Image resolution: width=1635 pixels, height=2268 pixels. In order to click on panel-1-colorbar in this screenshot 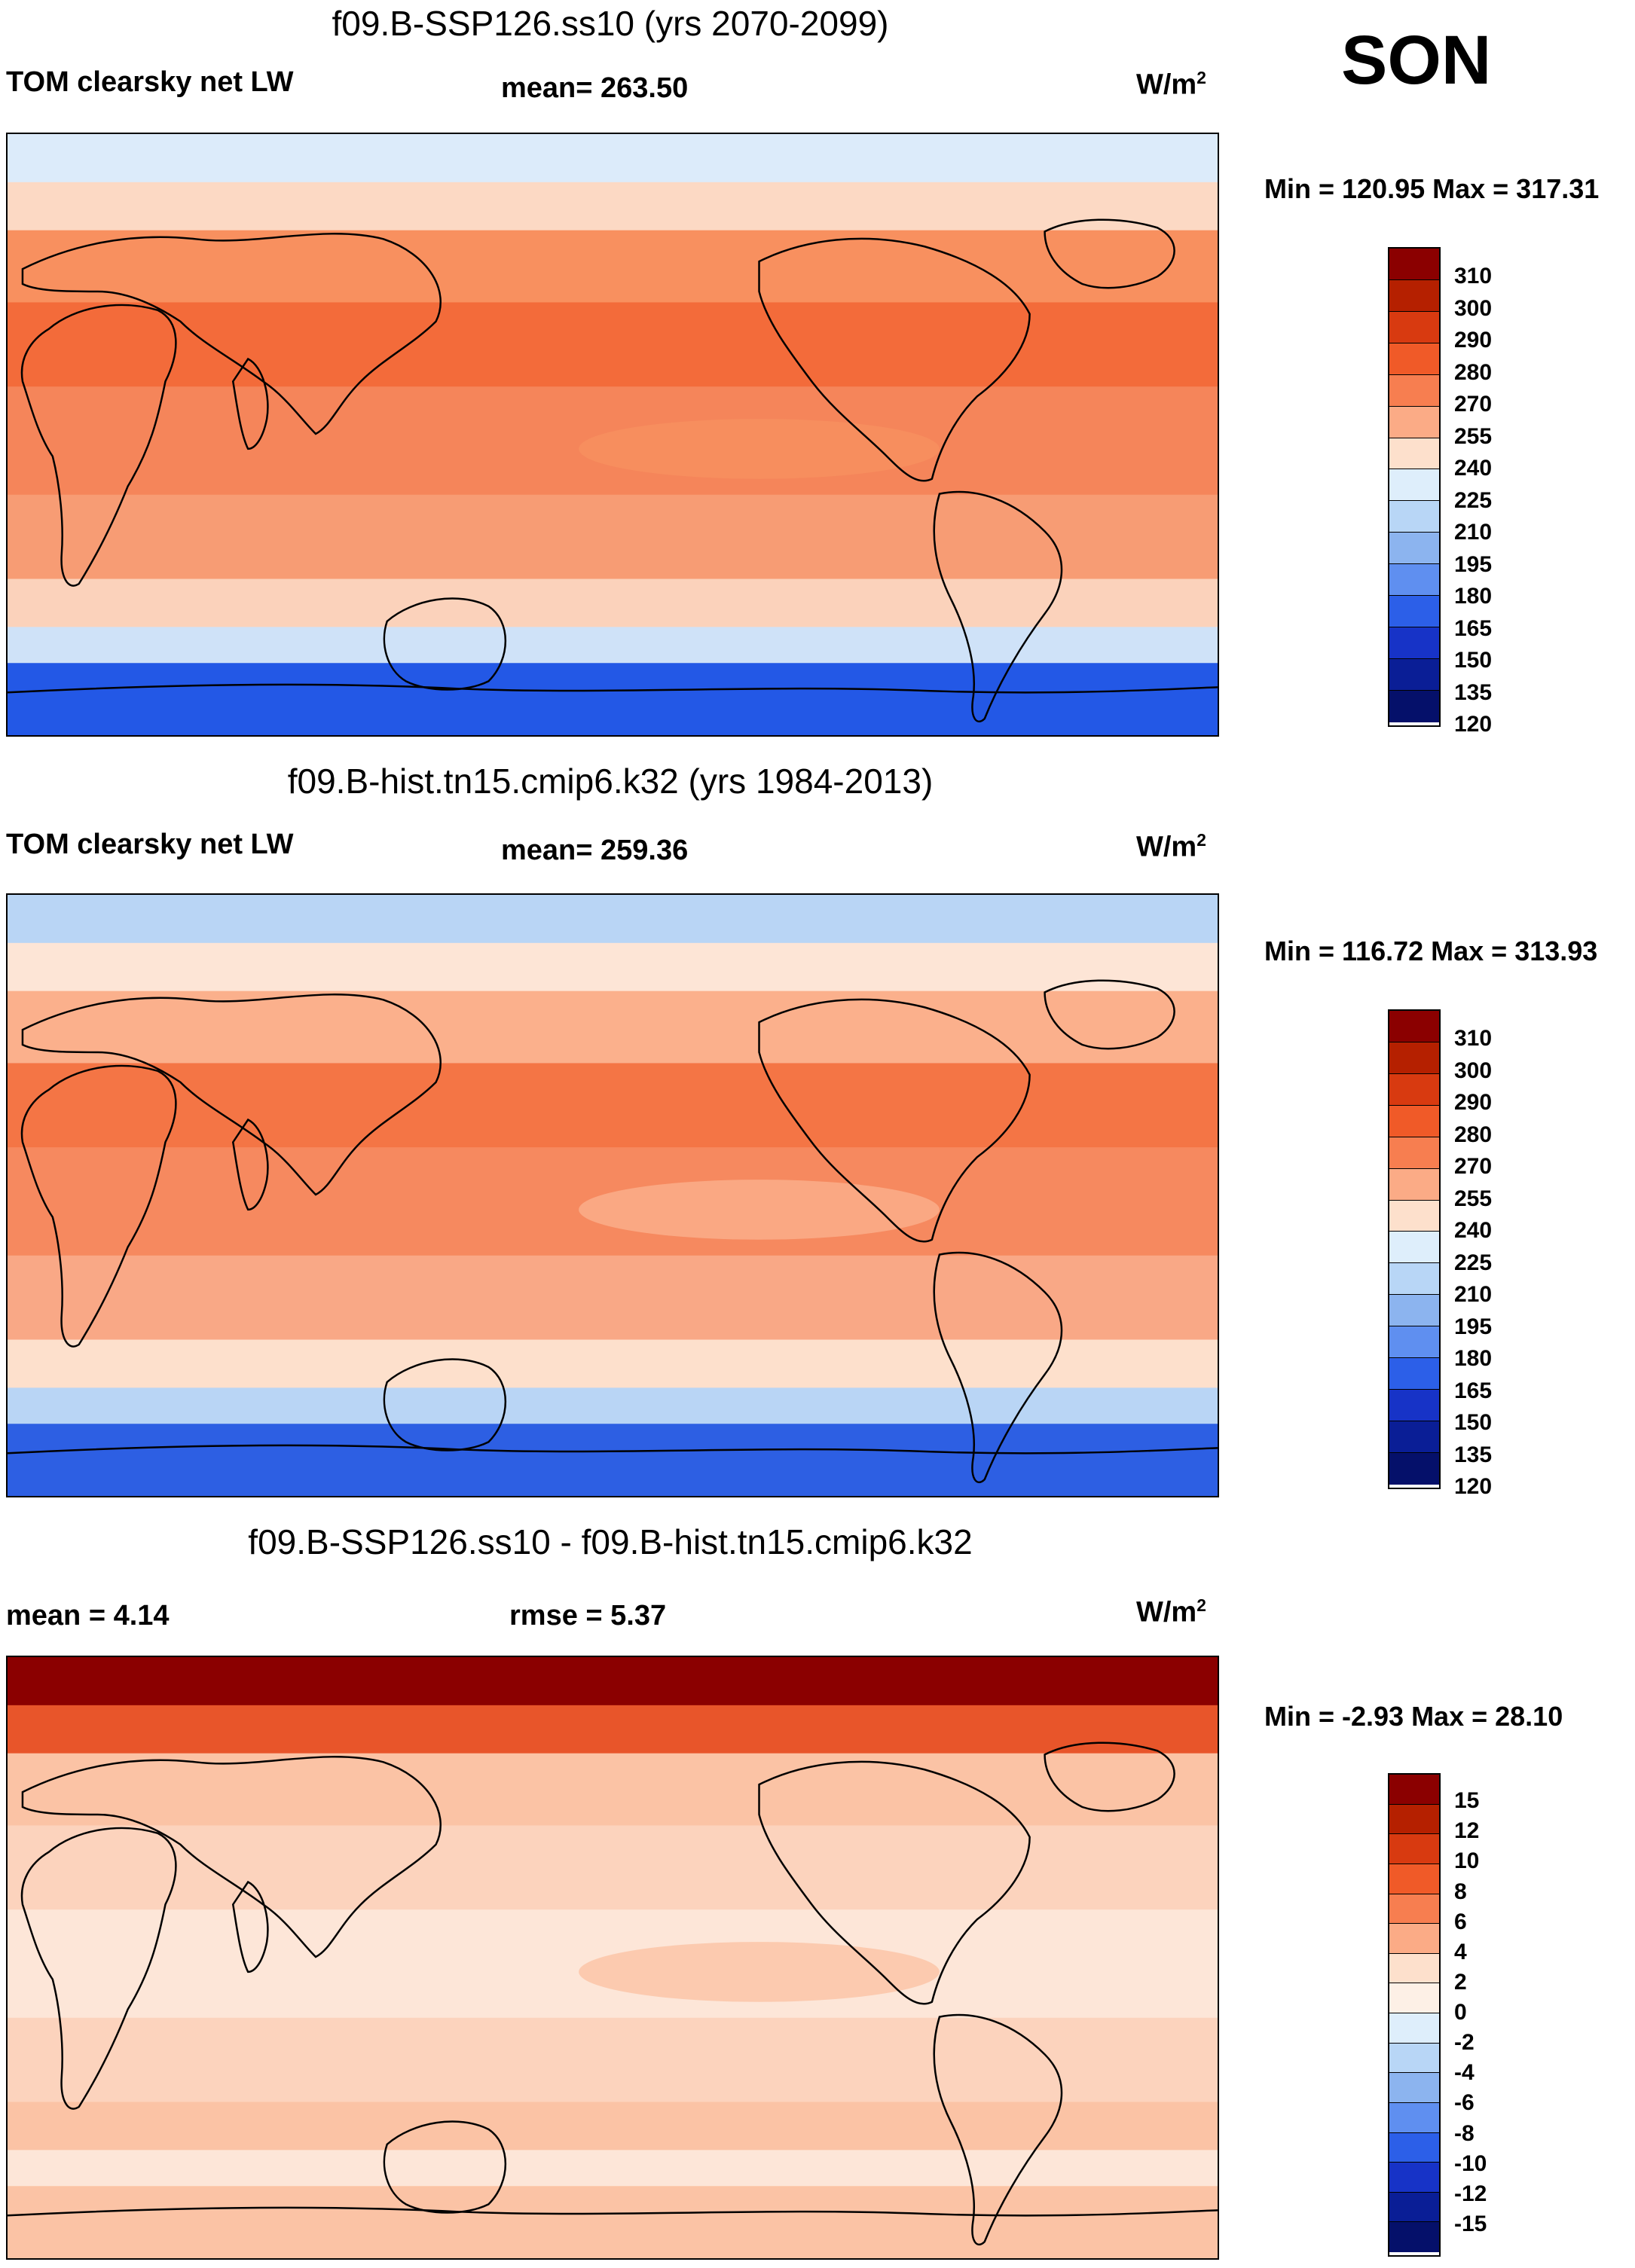, I will do `click(1415, 487)`.